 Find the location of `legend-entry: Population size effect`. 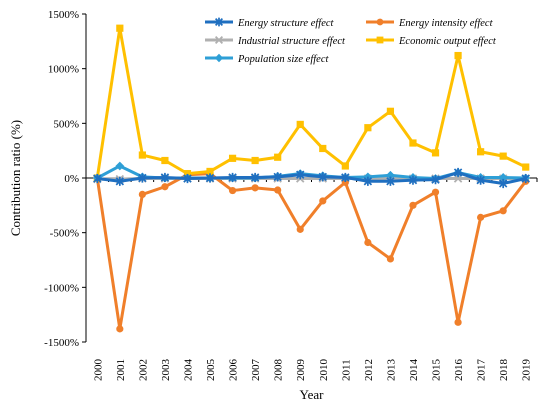

legend-entry: Population size effect is located at coordinates (267, 59).